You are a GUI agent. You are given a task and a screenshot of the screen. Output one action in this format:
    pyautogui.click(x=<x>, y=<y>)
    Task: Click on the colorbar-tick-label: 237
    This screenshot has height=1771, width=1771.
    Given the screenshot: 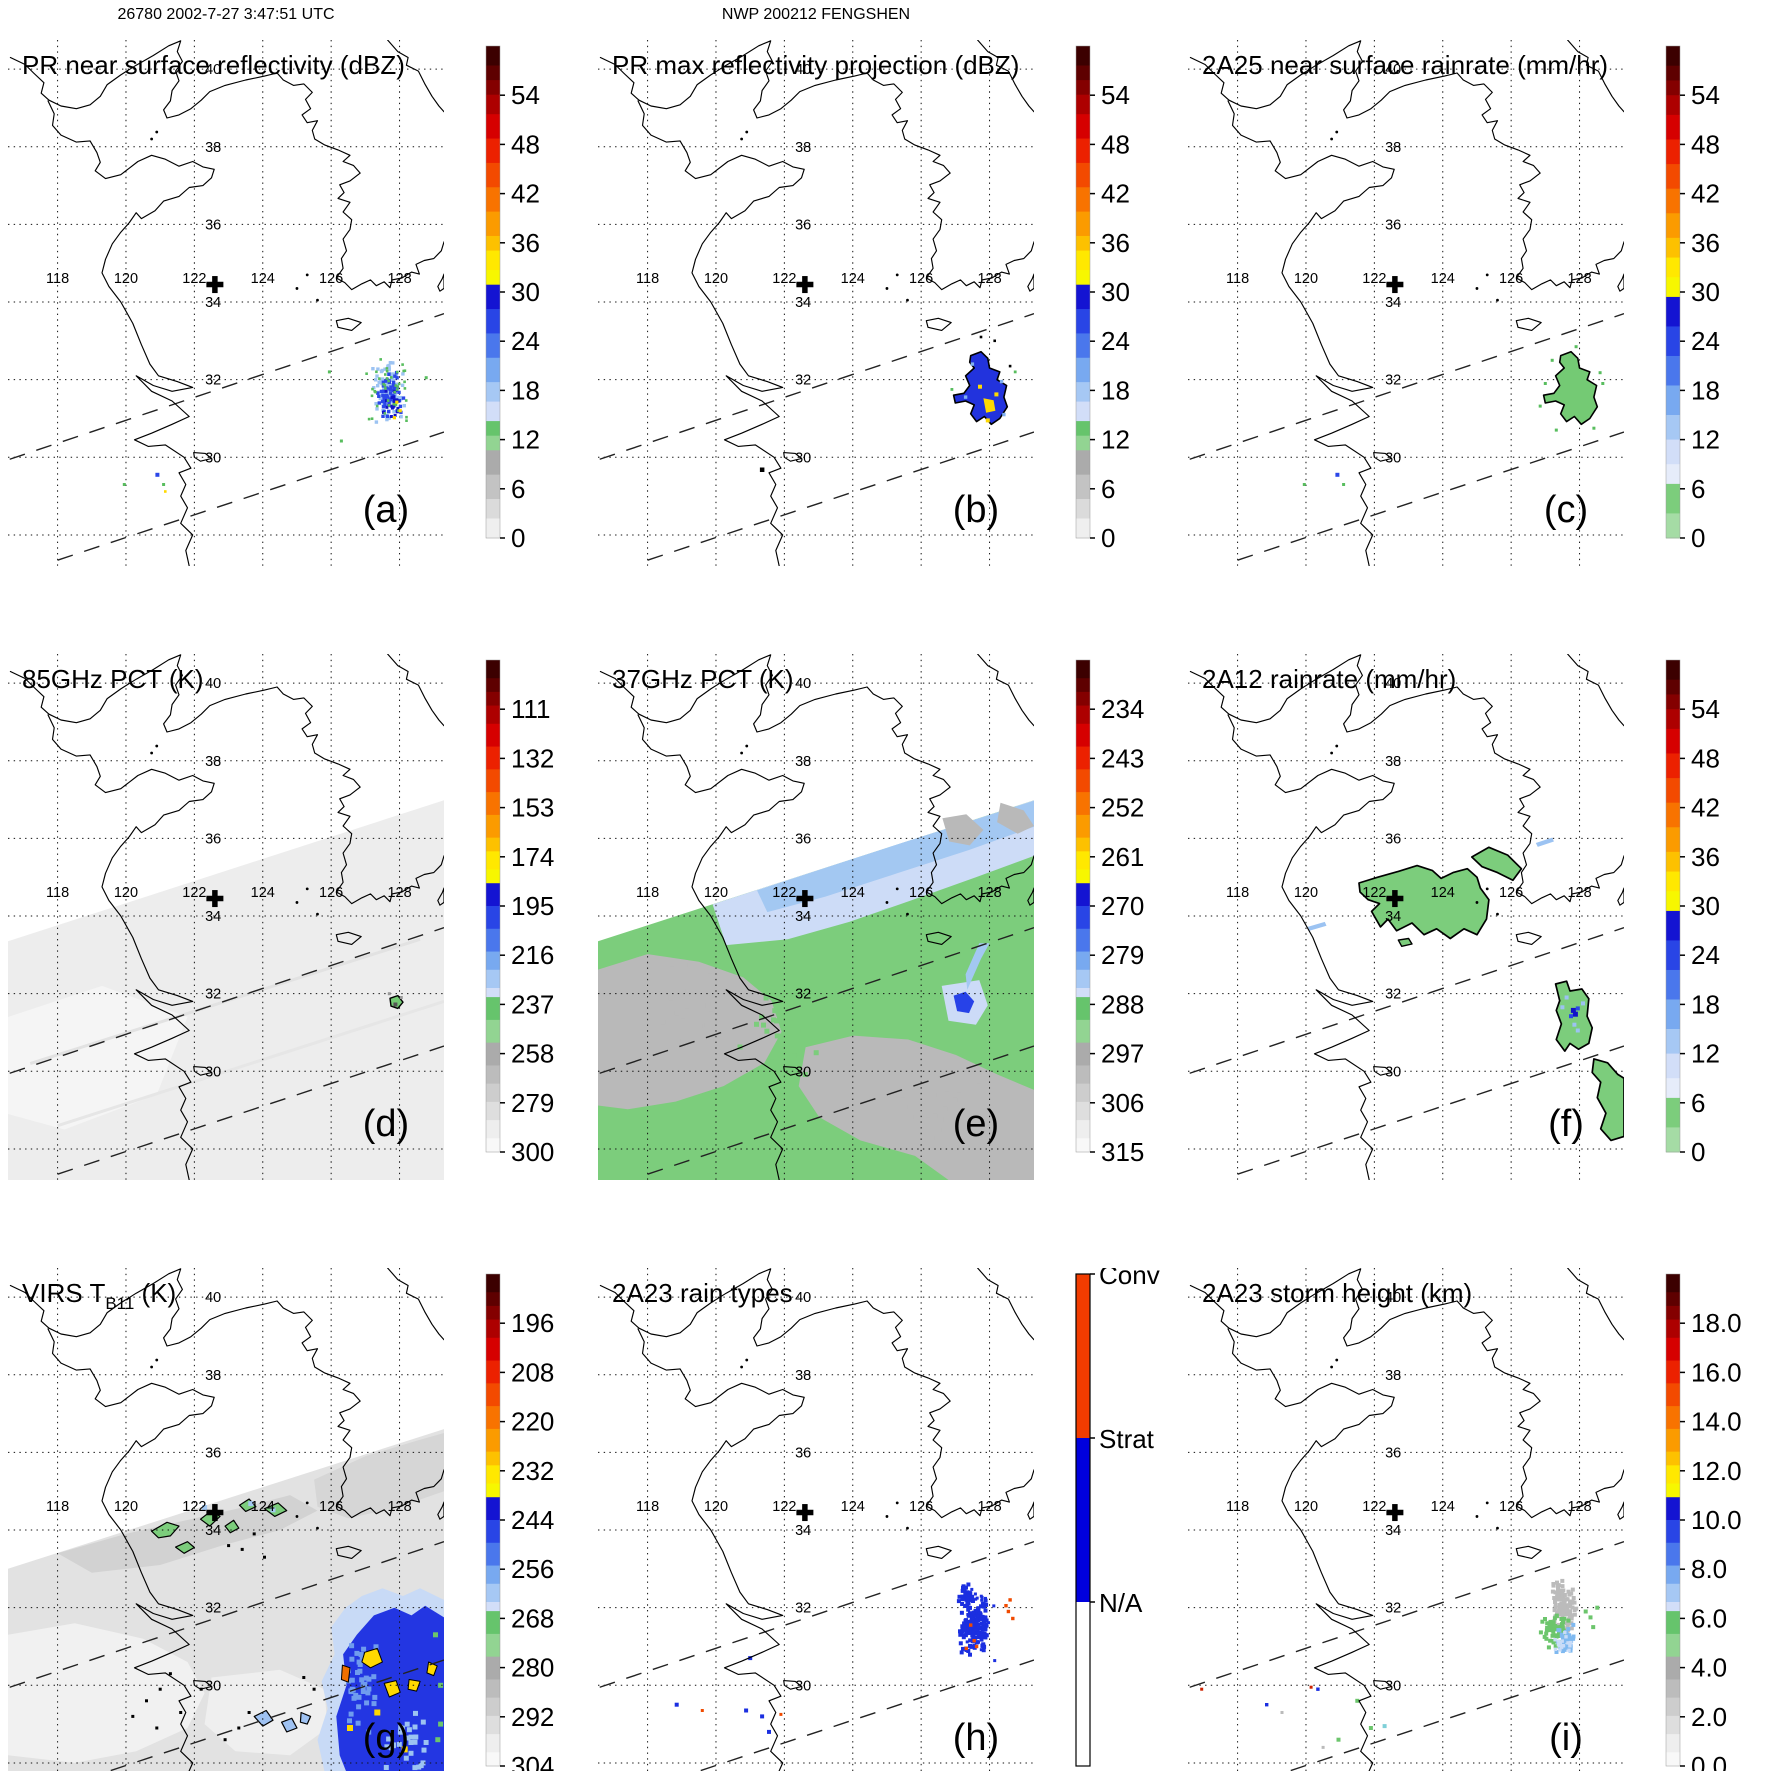 What is the action you would take?
    pyautogui.click(x=532, y=1004)
    